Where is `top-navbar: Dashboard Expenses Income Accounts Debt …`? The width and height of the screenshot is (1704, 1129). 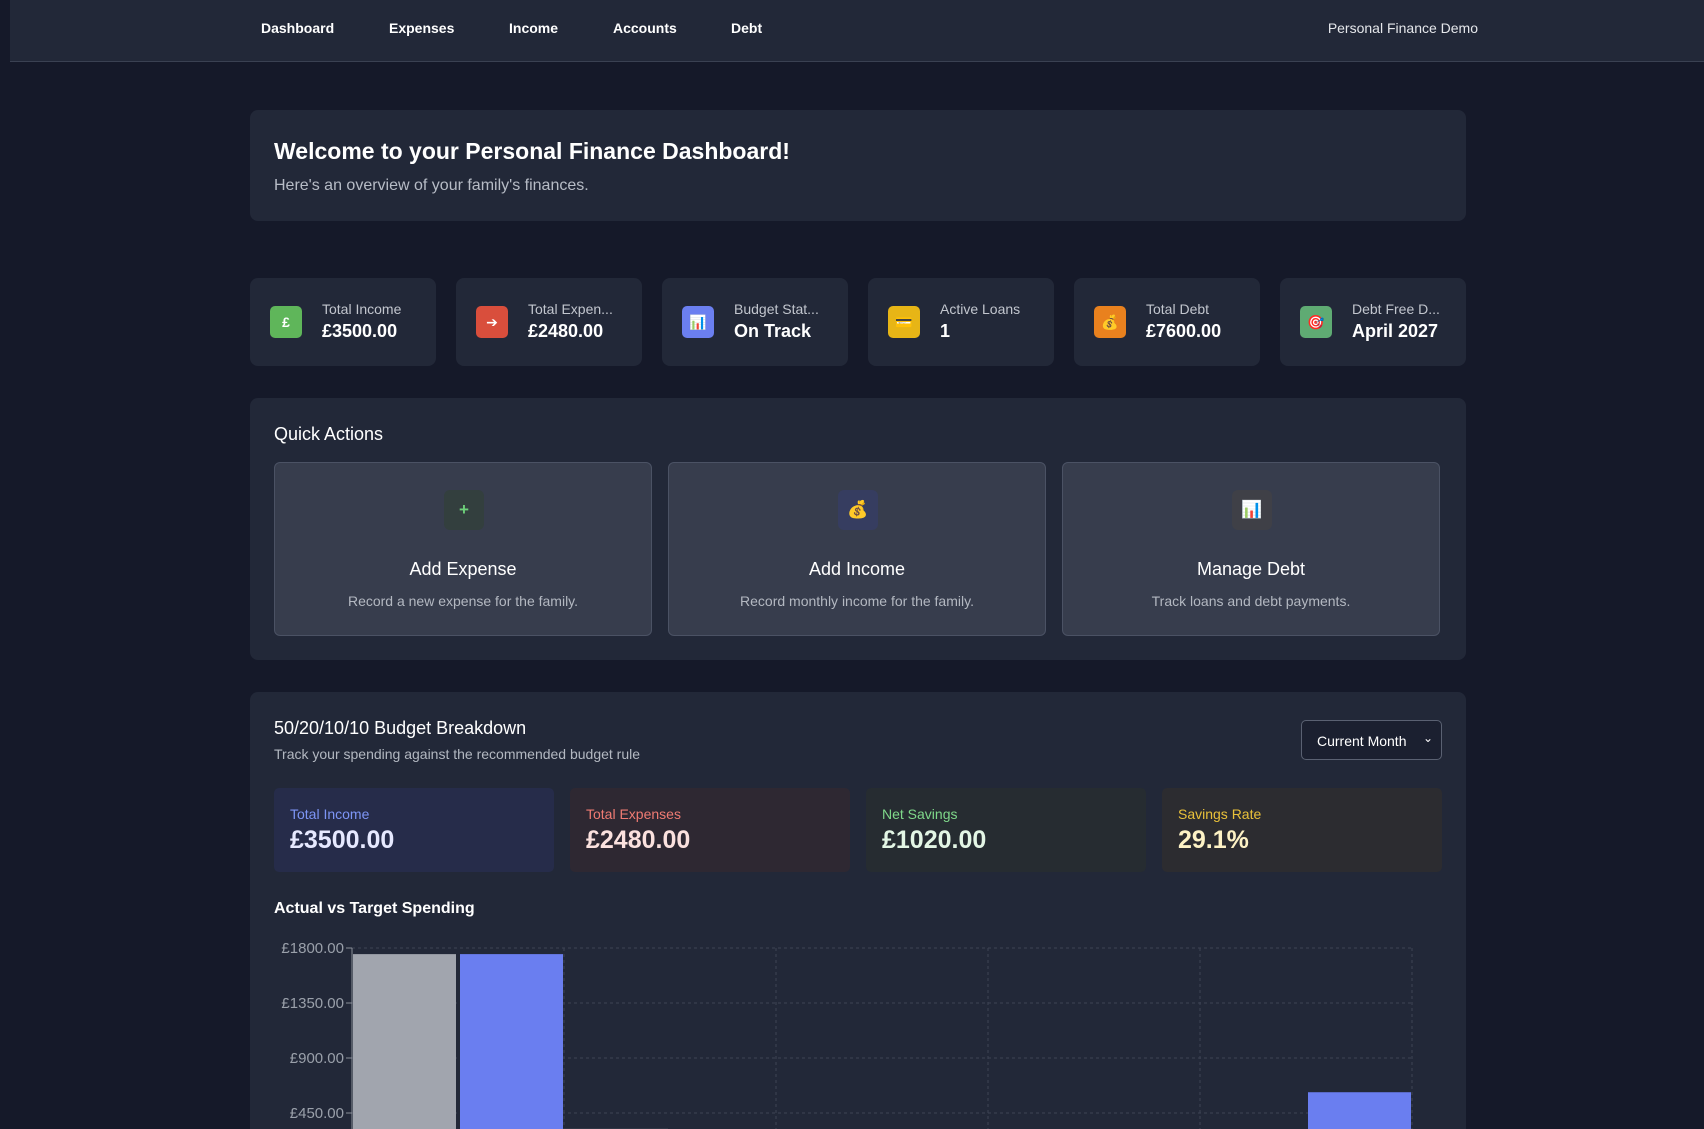 top-navbar: Dashboard Expenses Income Accounts Debt … is located at coordinates (857, 31).